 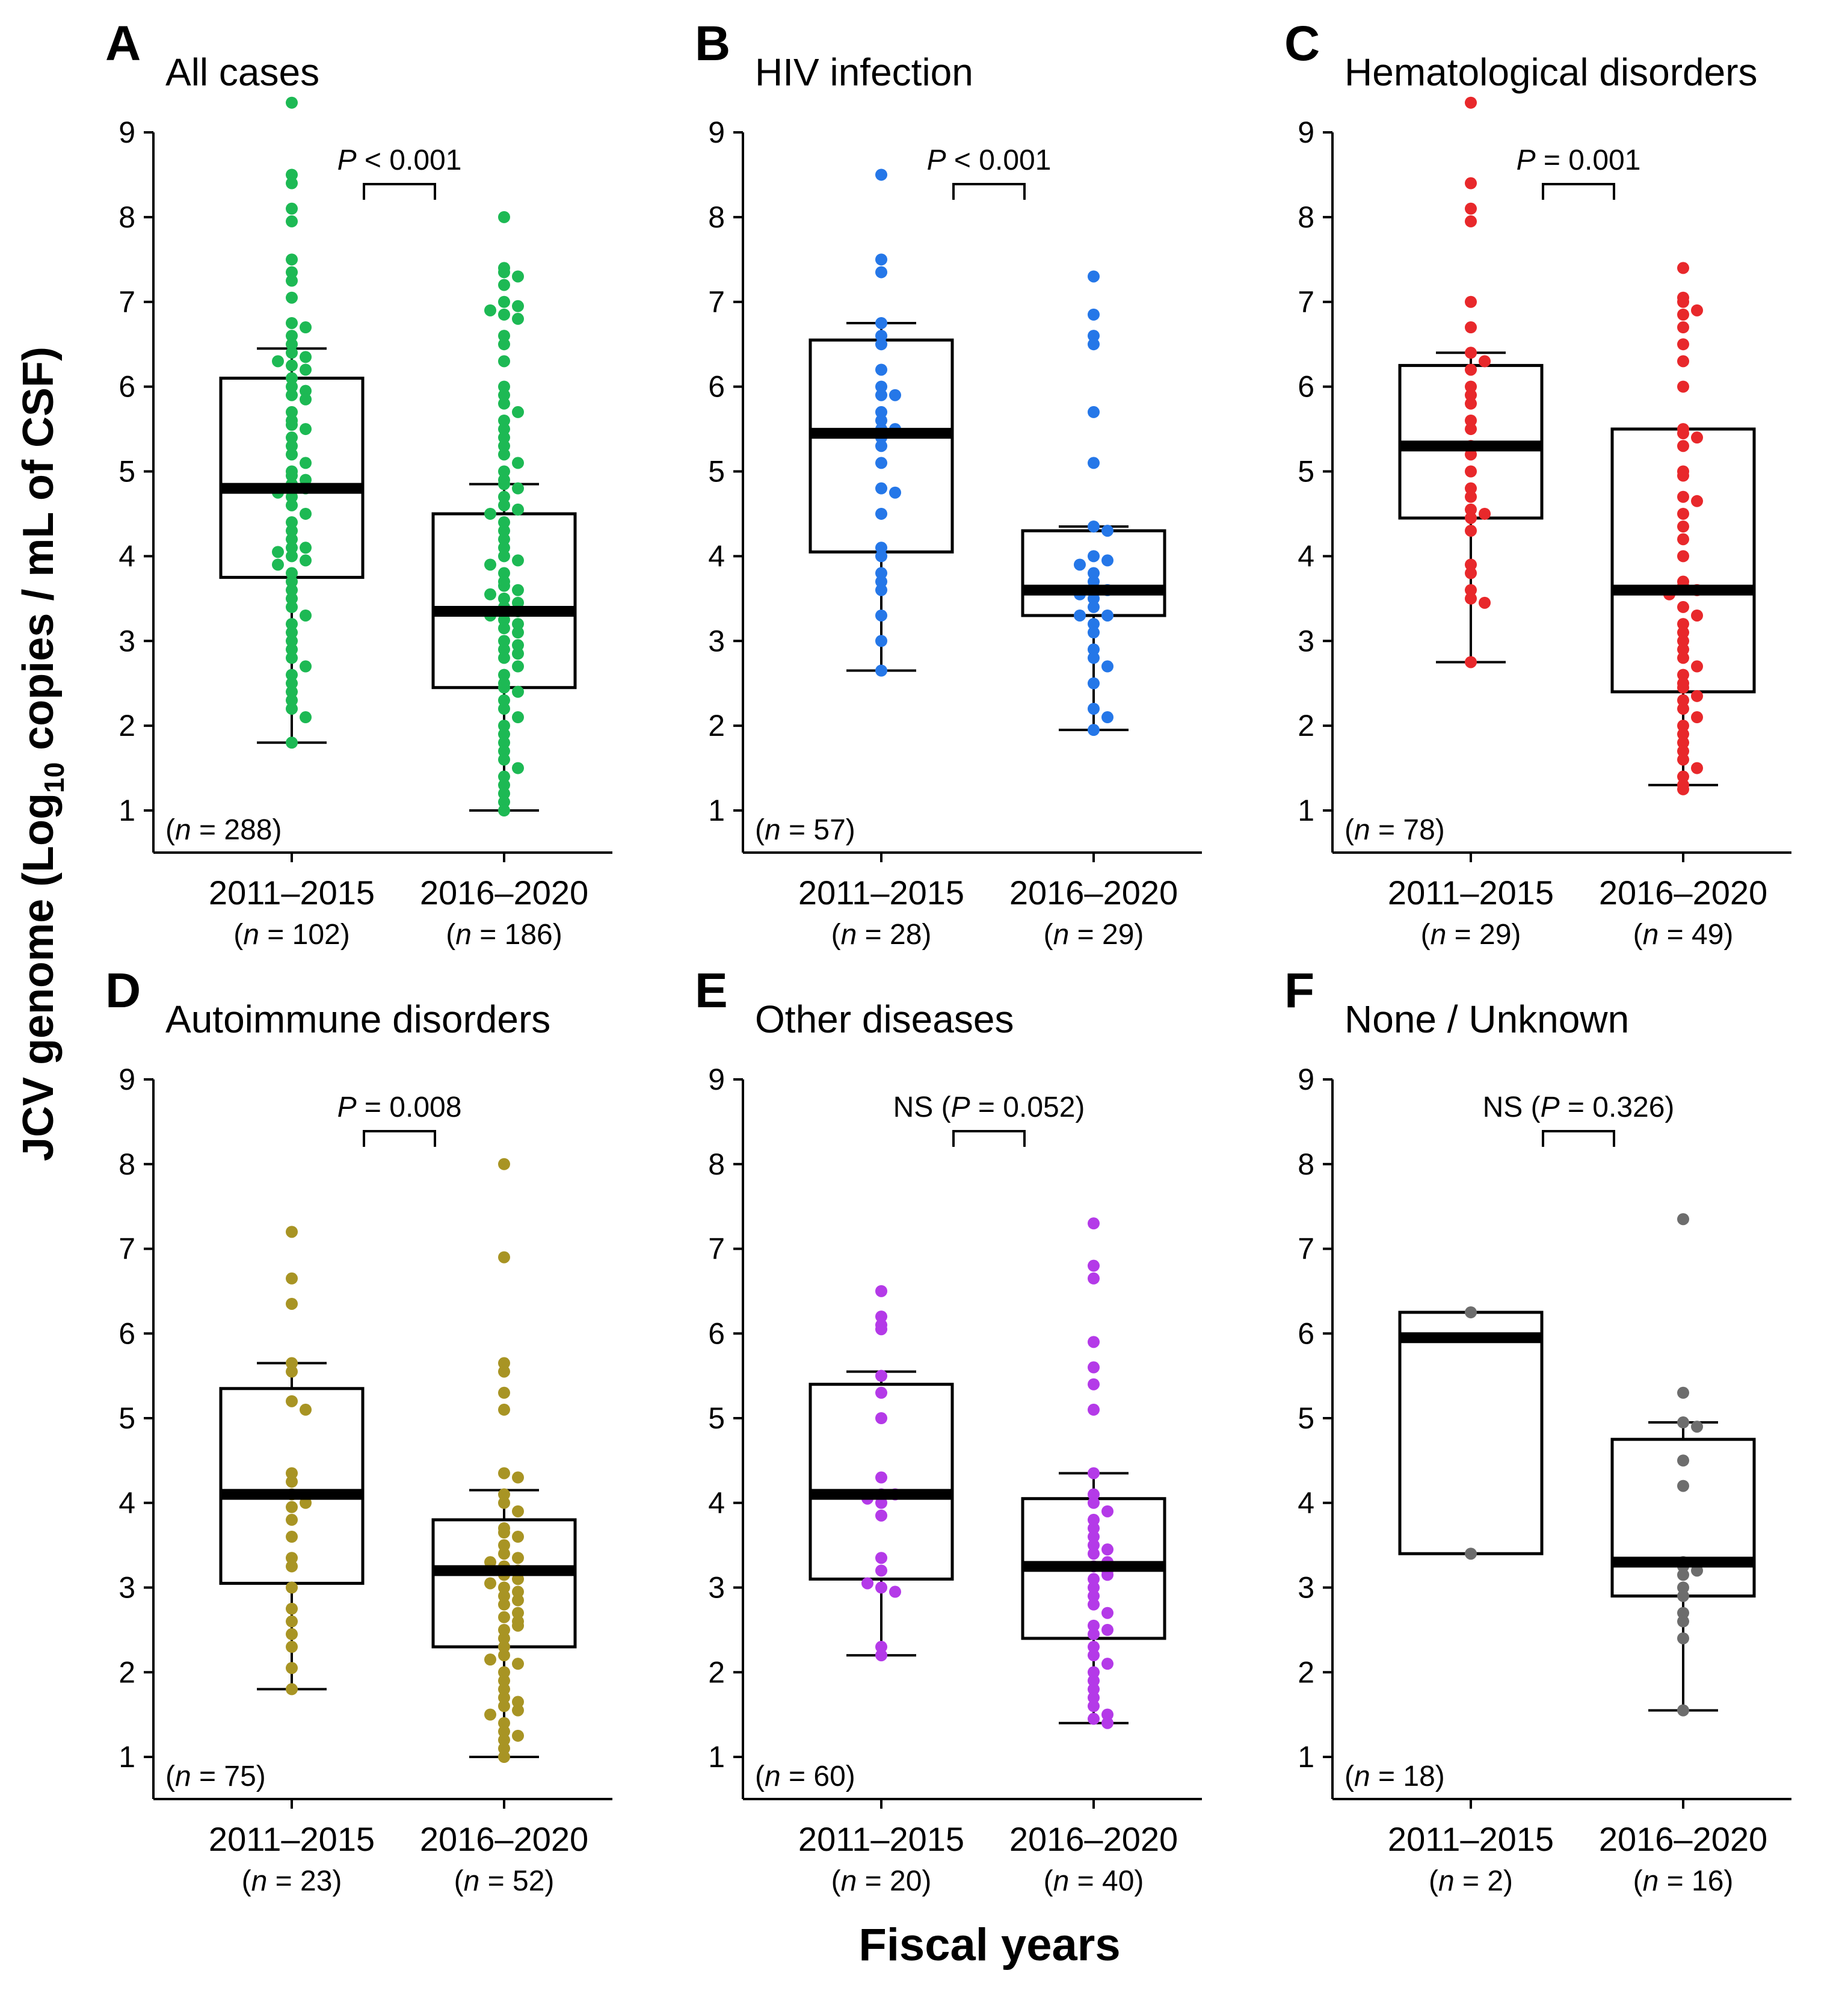 I want to click on group-n-label: (n = 28), so click(x=882, y=935).